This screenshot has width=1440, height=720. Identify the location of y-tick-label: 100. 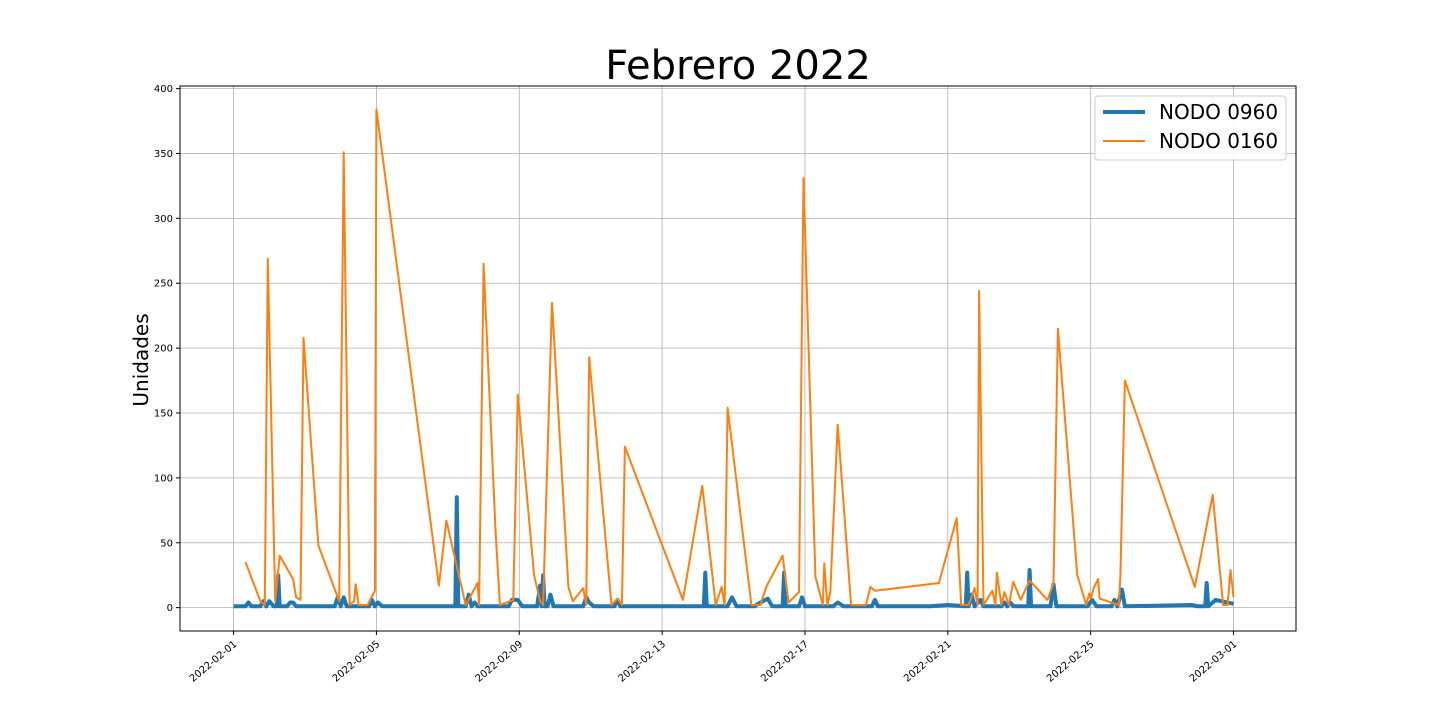
(163, 478).